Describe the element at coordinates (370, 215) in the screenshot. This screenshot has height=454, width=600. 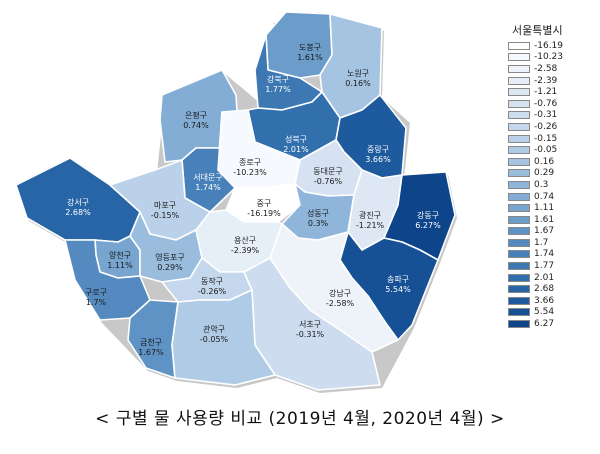
I see `district-name-label: 광진구` at that location.